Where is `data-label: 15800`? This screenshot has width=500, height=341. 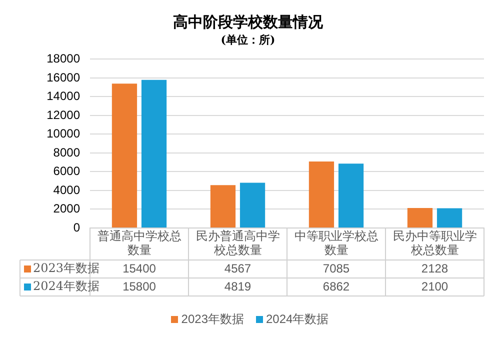
data-label: 15800 is located at coordinates (139, 286).